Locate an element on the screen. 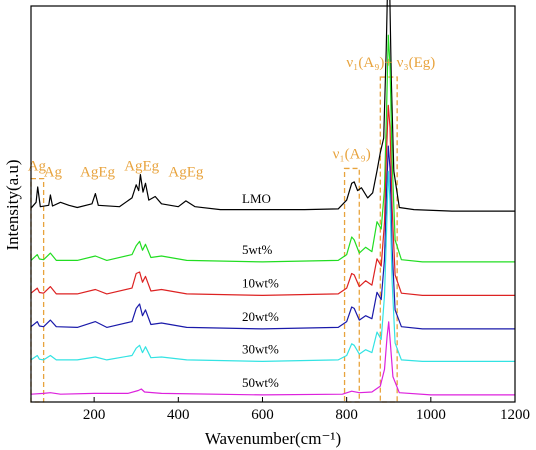  mode-annotation-7: ν₁(A₉)+ ν₃(Eg) is located at coordinates (390, 63).